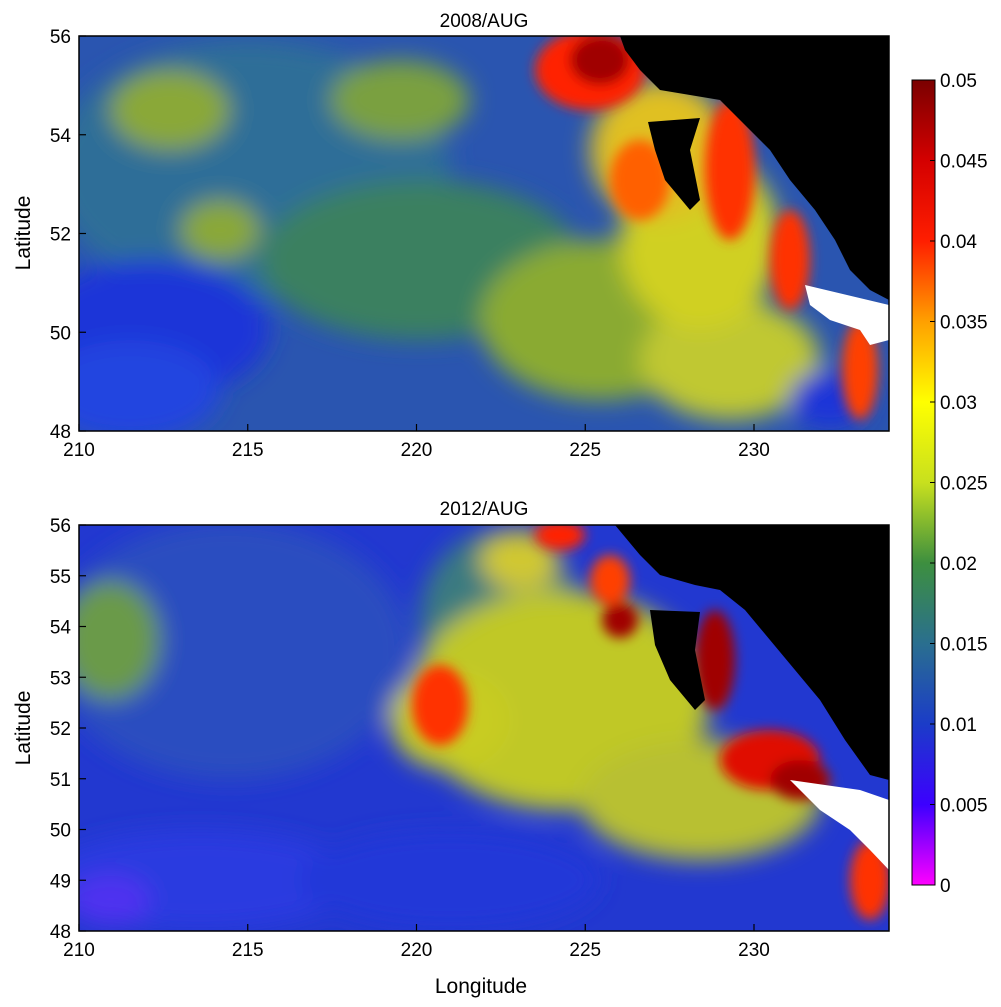 The width and height of the screenshot is (1001, 1007). What do you see at coordinates (61, 136) in the screenshot?
I see `panel-1-y-tick-label: 54` at bounding box center [61, 136].